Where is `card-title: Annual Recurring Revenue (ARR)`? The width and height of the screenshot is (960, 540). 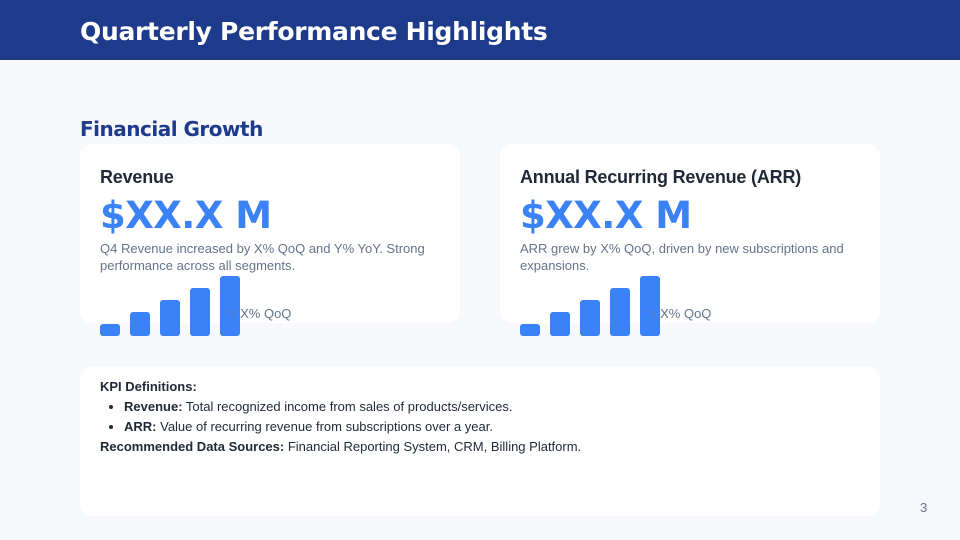
card-title: Annual Recurring Revenue (ARR) is located at coordinates (661, 177).